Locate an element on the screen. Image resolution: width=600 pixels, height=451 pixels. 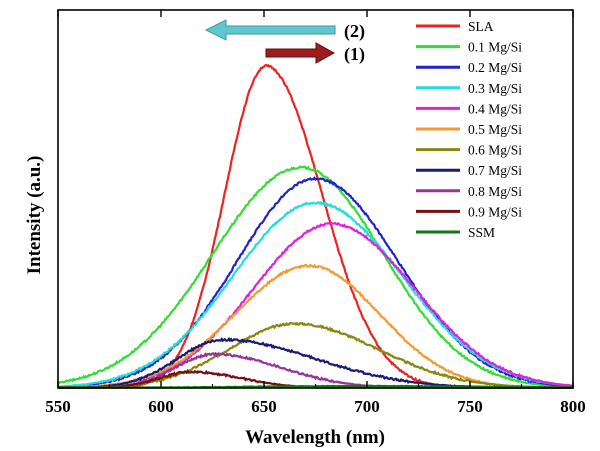
x-tick-label: 700 is located at coordinates (367, 406).